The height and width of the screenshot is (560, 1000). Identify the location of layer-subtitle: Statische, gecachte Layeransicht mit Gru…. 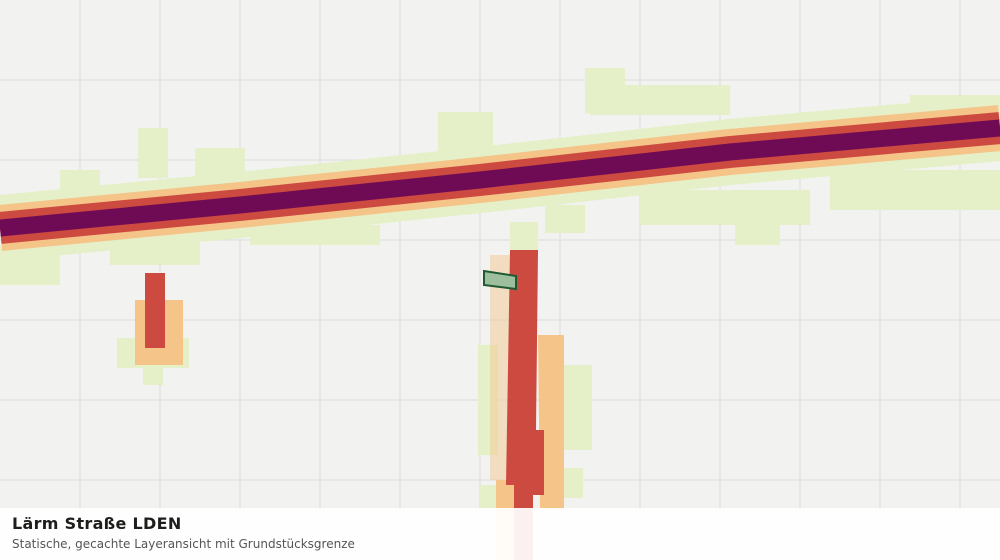
(183, 544).